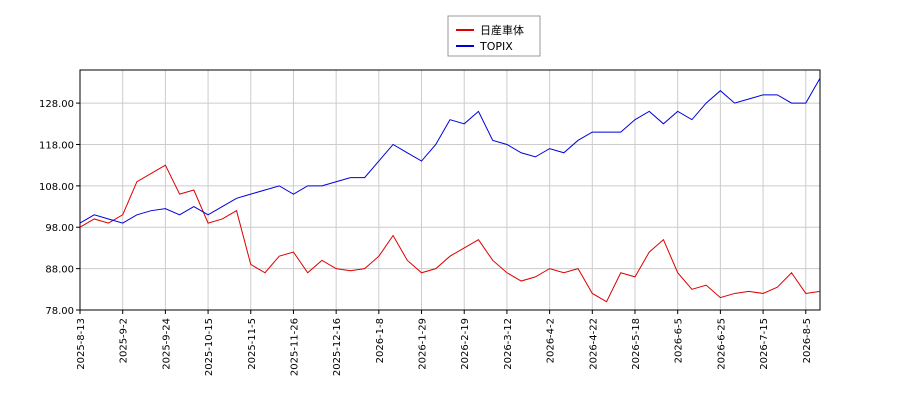  What do you see at coordinates (166, 344) in the screenshot?
I see `x-tick-label: 2025-9-24` at bounding box center [166, 344].